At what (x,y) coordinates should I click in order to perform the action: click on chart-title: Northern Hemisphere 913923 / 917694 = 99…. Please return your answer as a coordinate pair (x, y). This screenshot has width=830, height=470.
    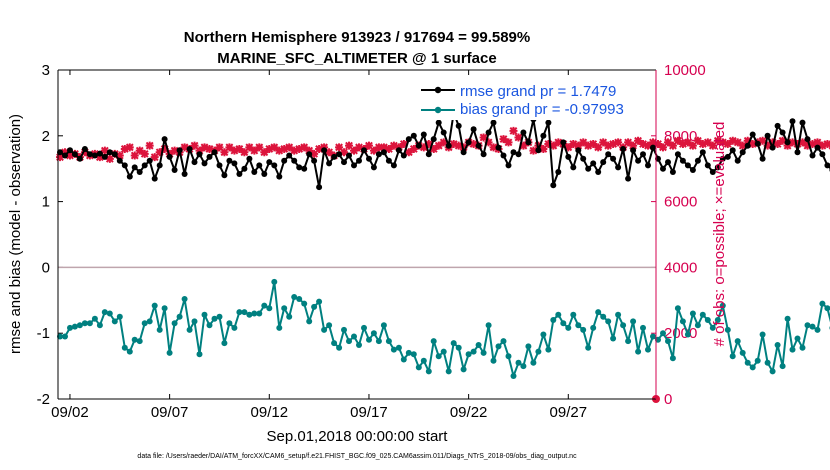
    Looking at the image, I should click on (357, 37).